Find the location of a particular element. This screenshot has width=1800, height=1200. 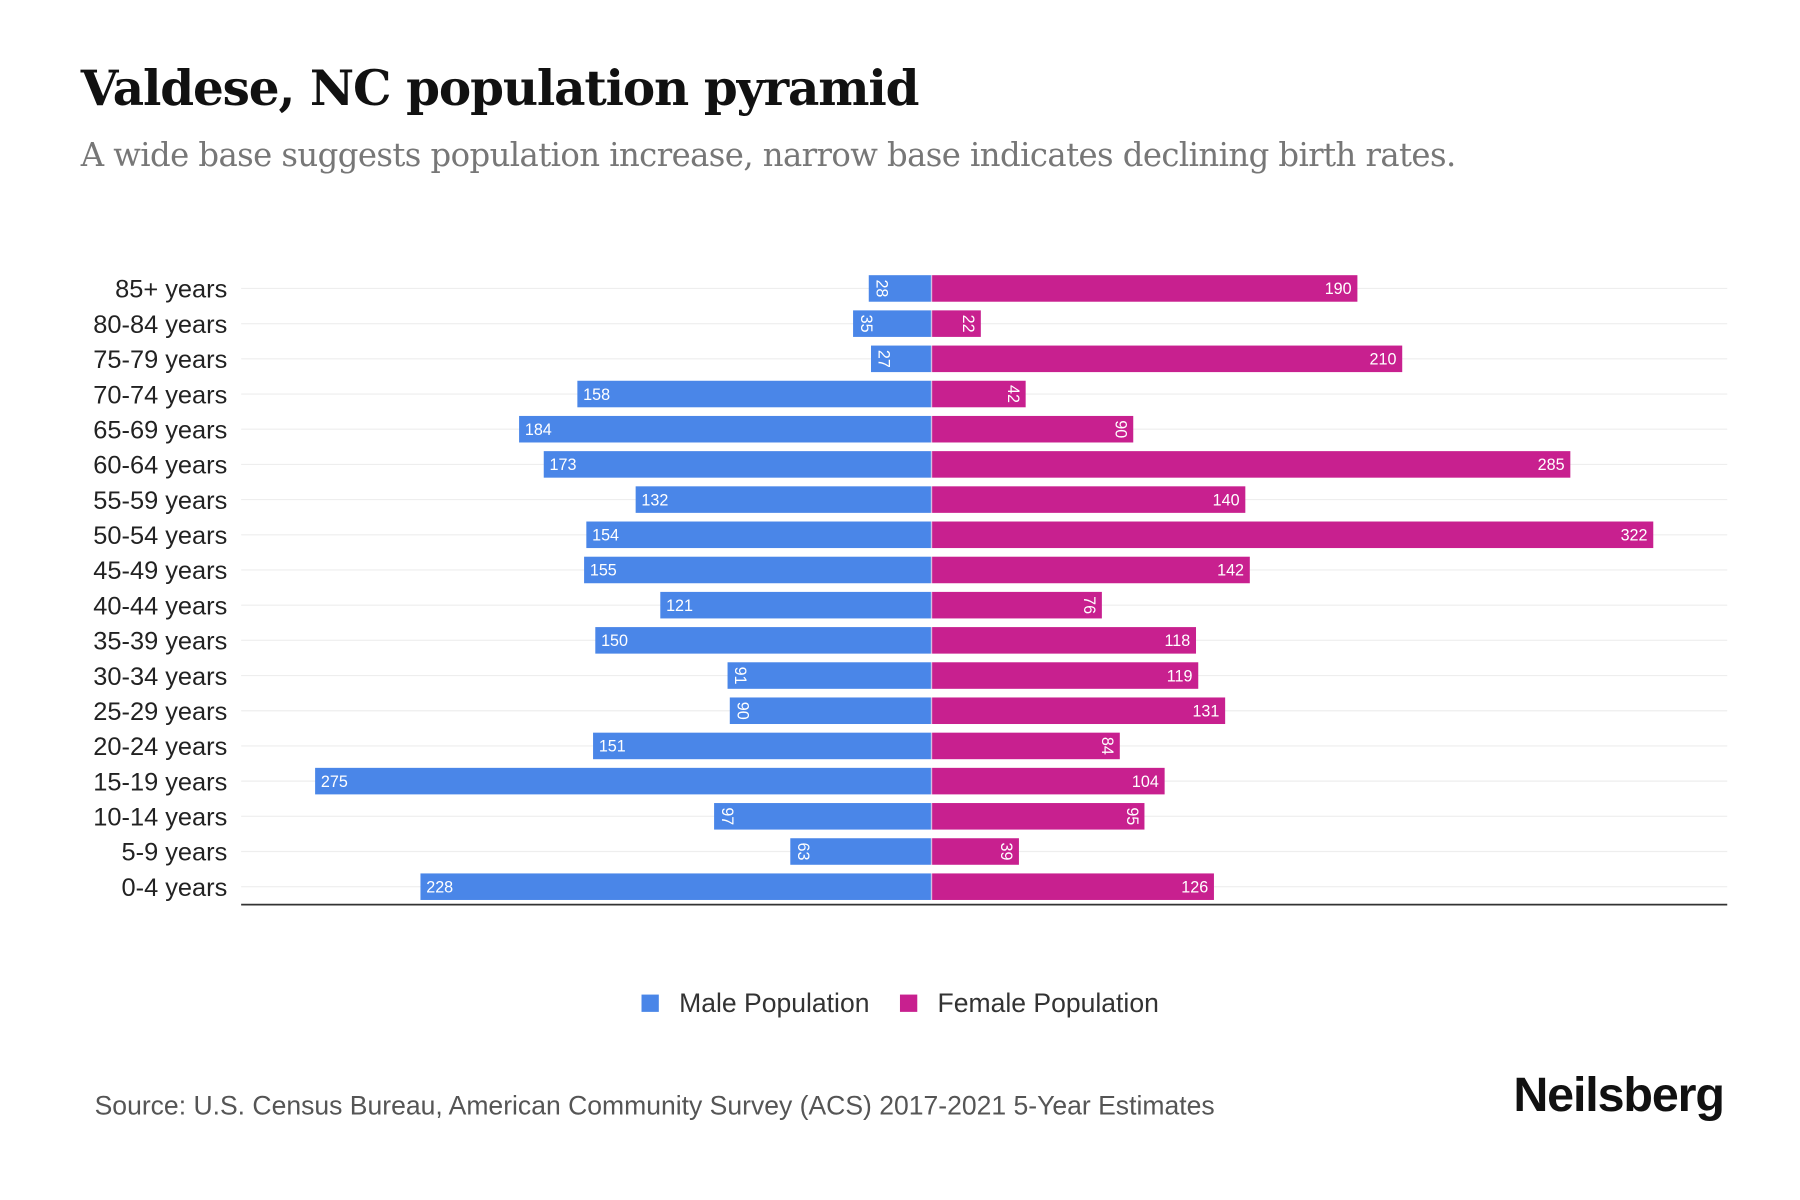

data-label: 322 is located at coordinates (1634, 536).